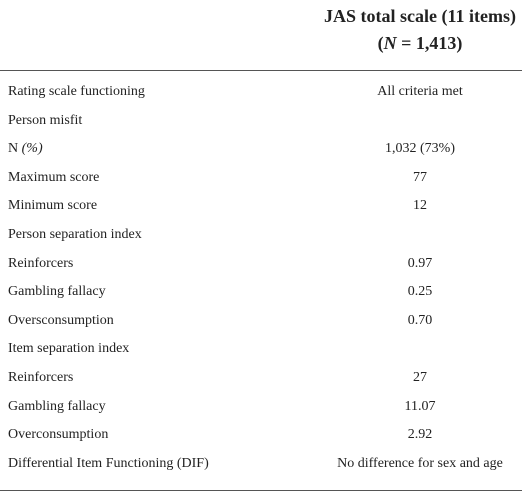 The image size is (522, 492). What do you see at coordinates (420, 149) in the screenshot?
I see `row-value: 1,032 (73%)` at bounding box center [420, 149].